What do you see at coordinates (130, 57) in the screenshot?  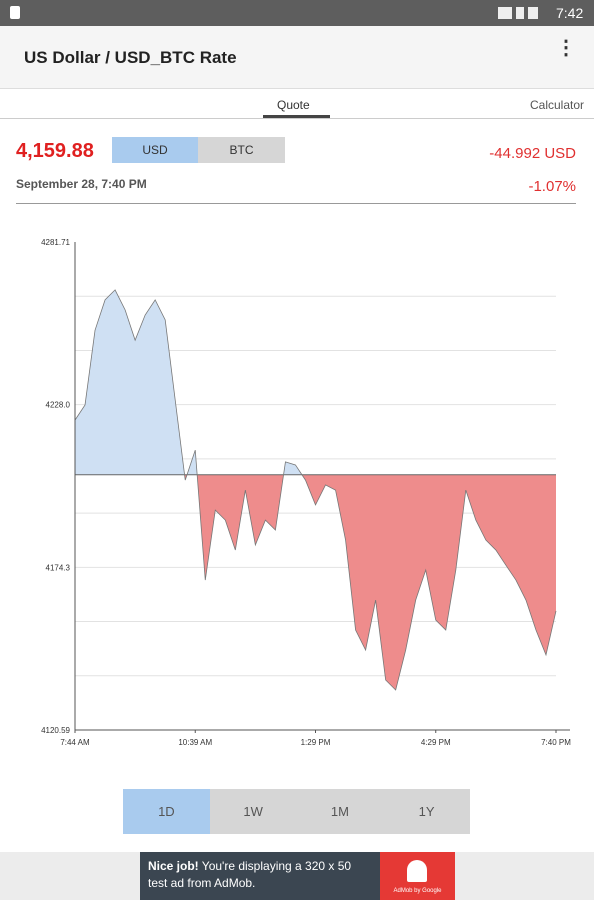 I see `app-title: US Dollar / USD_BTC Rate` at bounding box center [130, 57].